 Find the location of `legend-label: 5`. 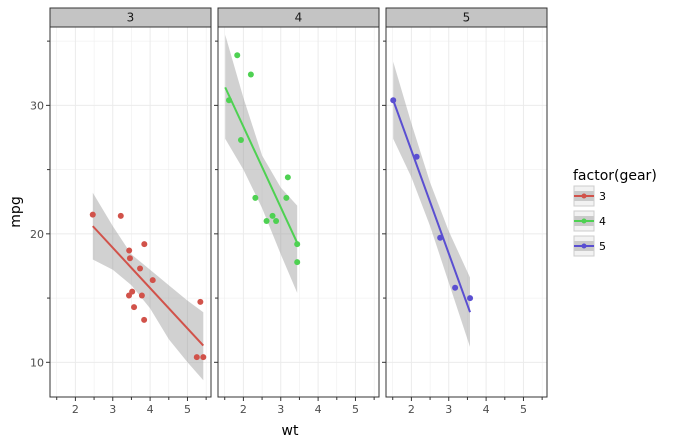

legend-label: 5 is located at coordinates (602, 246).